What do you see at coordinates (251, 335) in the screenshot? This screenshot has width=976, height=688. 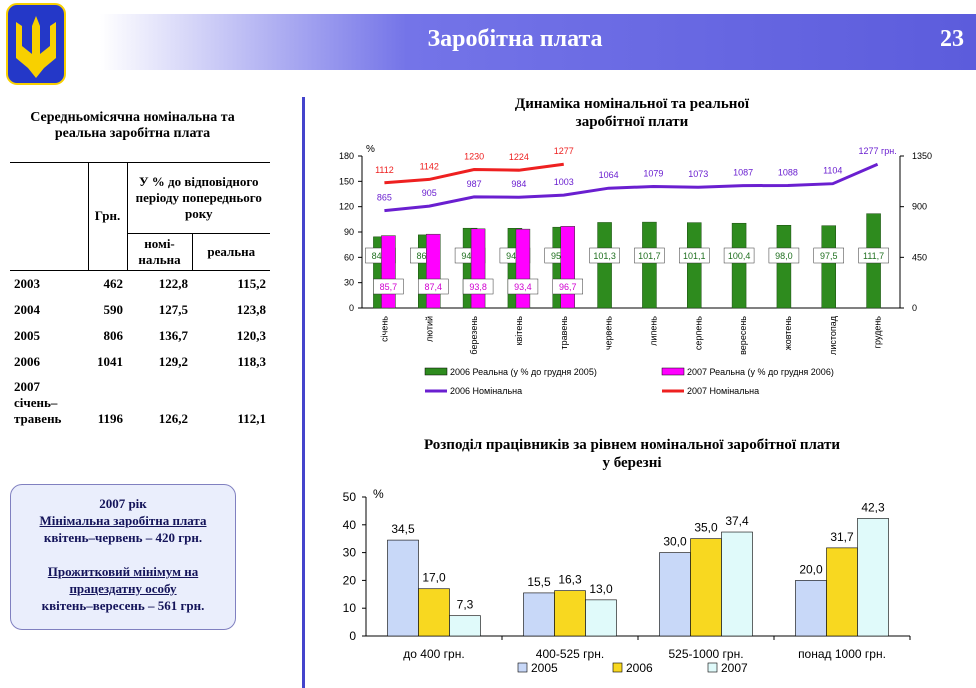 I see `table-cell: 120,3` at bounding box center [251, 335].